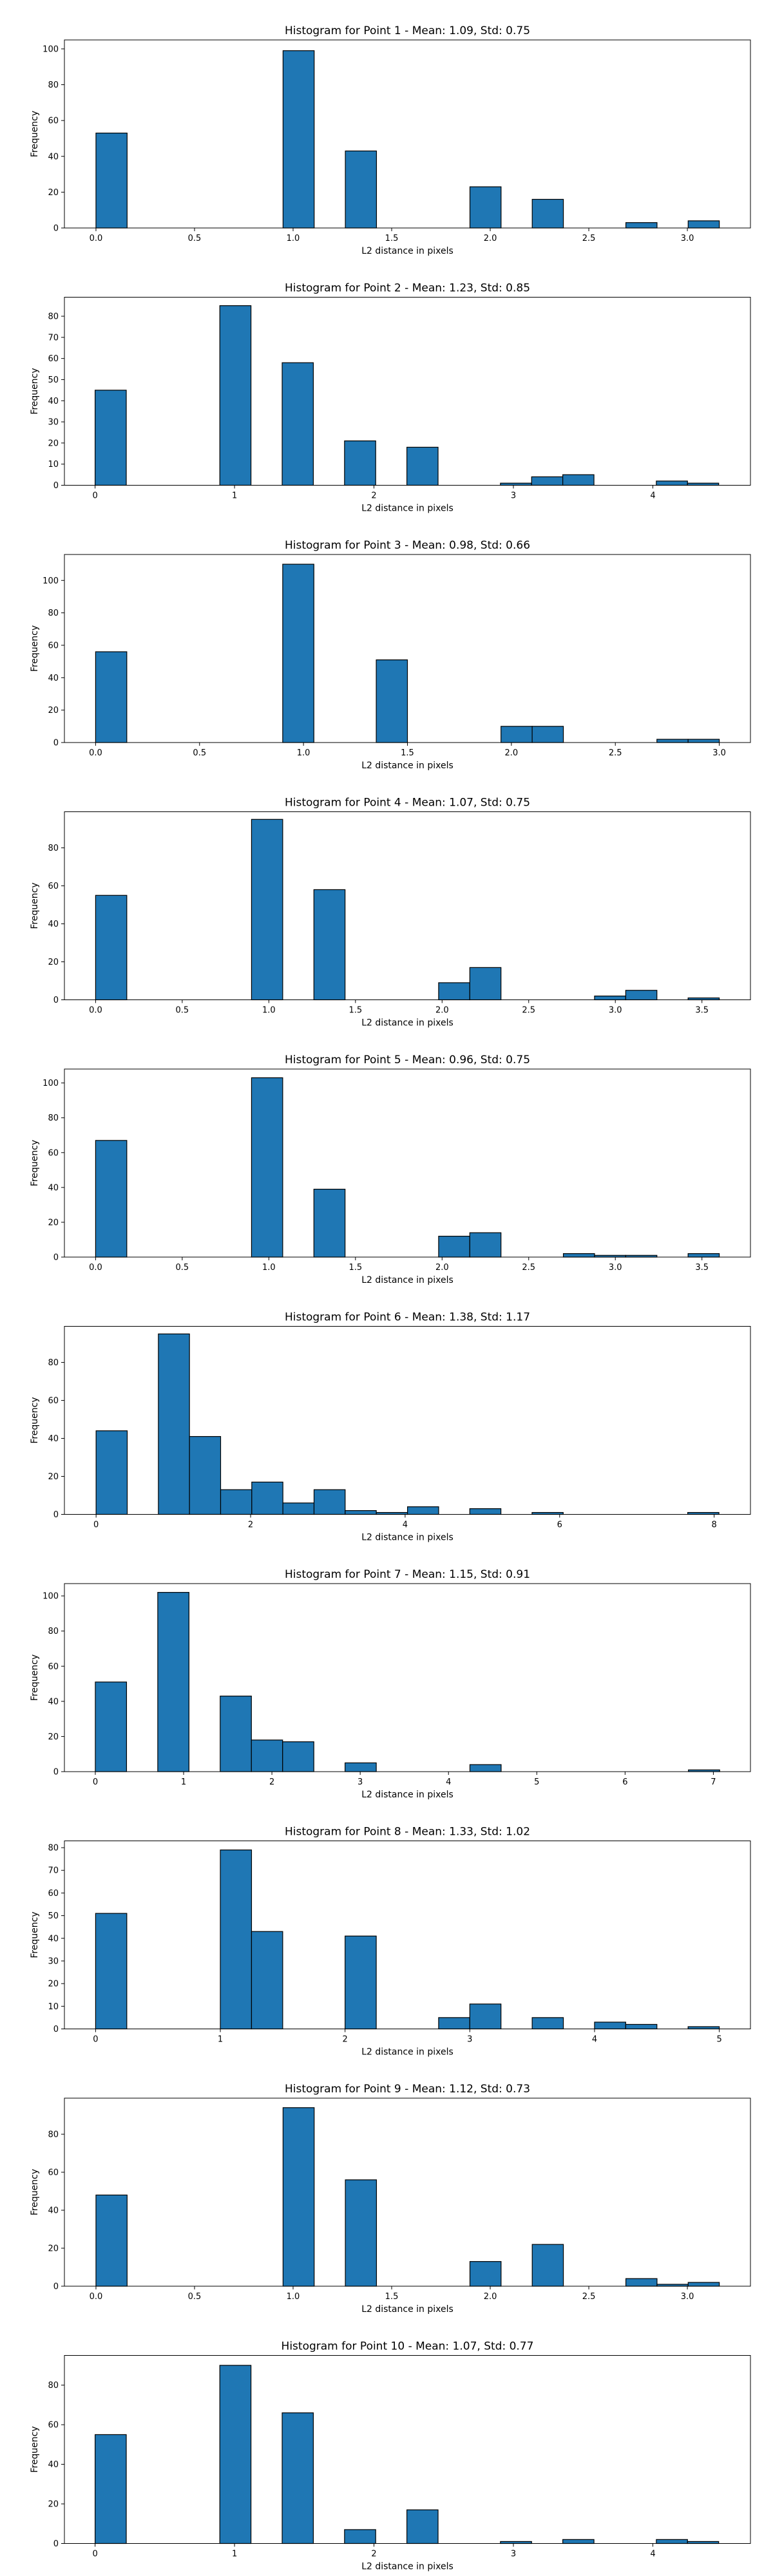 The height and width of the screenshot is (2576, 773). Describe the element at coordinates (624, 1782) in the screenshot. I see `x-tick-label: 6` at that location.